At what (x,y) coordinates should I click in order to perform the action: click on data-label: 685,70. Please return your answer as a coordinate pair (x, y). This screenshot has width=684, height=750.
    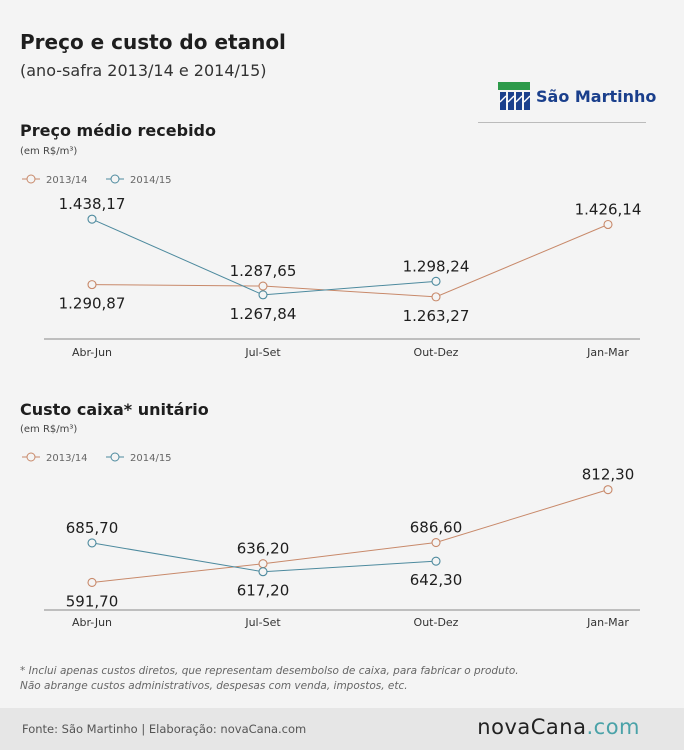
    Looking at the image, I should click on (92, 528).